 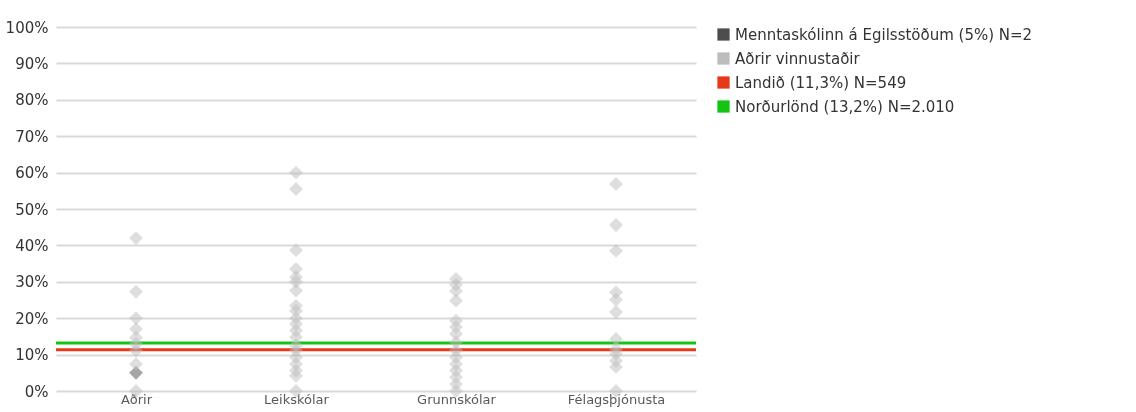 What do you see at coordinates (798, 58) in the screenshot?
I see `legend-label: Aðrir vinnustaðir` at bounding box center [798, 58].